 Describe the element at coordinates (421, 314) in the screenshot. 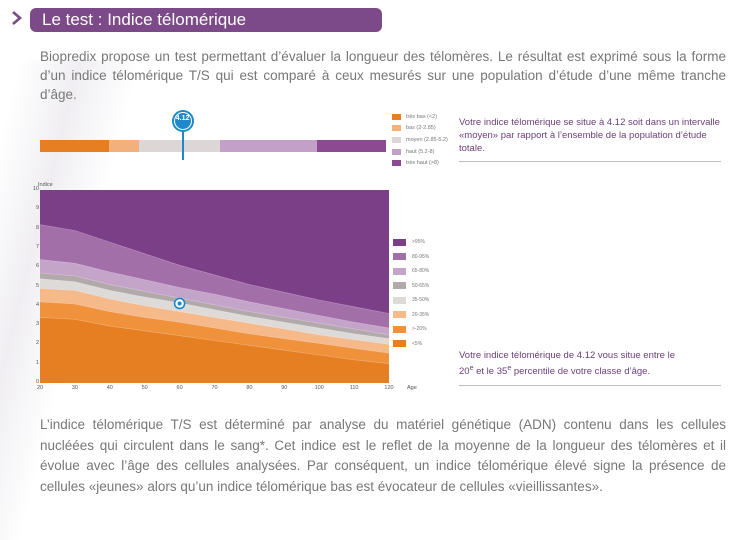

I see `legend-label: 20-35%` at that location.